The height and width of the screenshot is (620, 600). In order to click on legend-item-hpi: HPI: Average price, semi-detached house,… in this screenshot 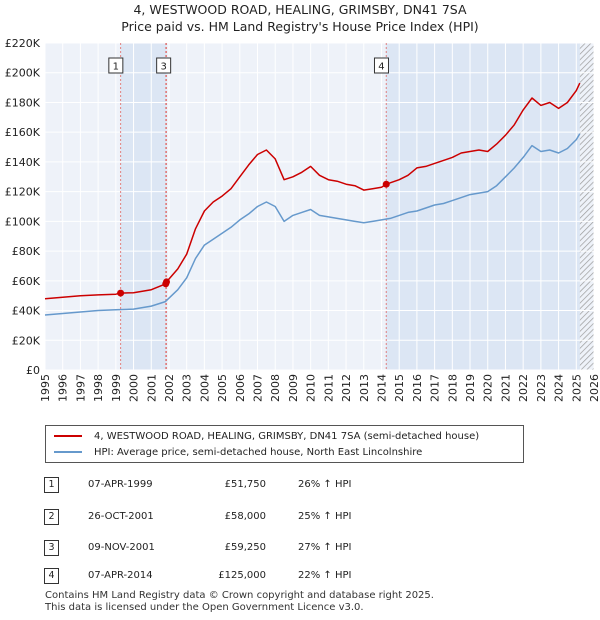, I will do `click(238, 452)`.